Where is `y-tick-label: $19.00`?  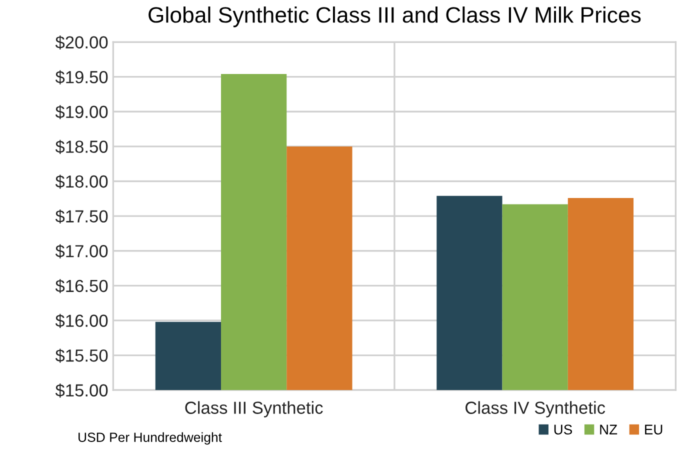
y-tick-label: $19.00 is located at coordinates (81, 112).